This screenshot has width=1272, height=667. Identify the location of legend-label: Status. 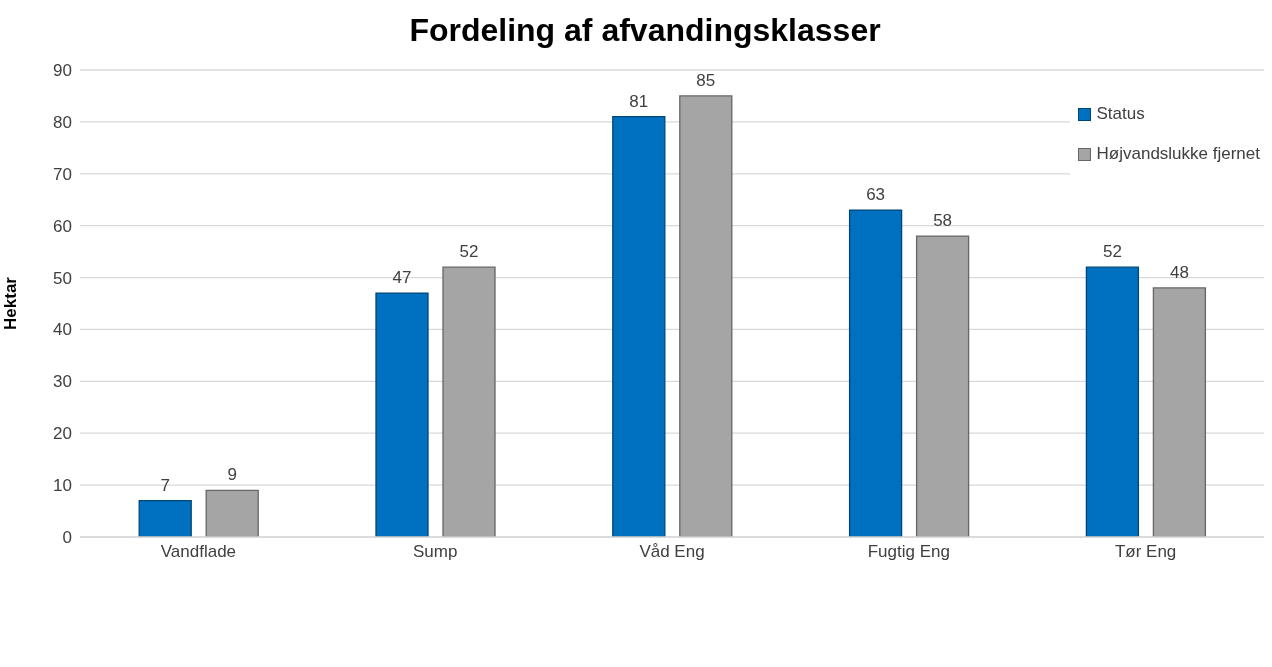
(1120, 114).